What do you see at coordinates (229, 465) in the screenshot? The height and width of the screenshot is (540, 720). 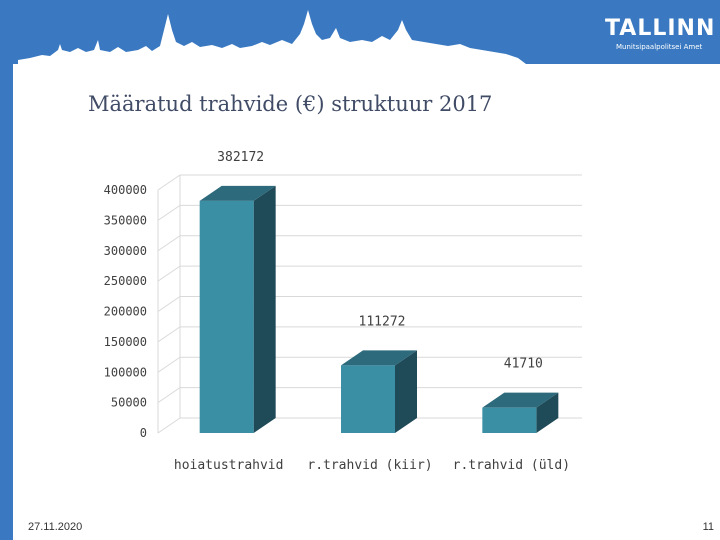 I see `x-tick-label: hoiatustrahvid` at bounding box center [229, 465].